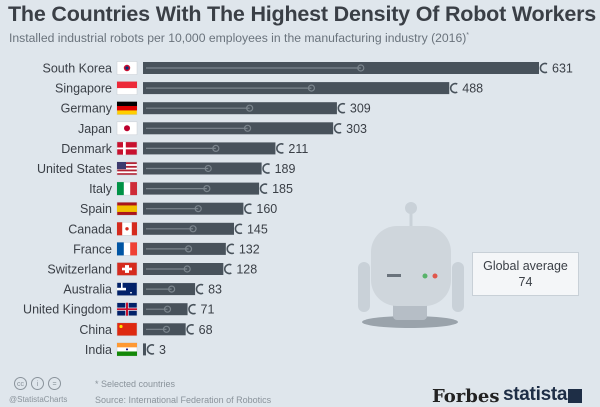 The image size is (600, 407). What do you see at coordinates (127, 349) in the screenshot?
I see `flag-india-icon` at bounding box center [127, 349].